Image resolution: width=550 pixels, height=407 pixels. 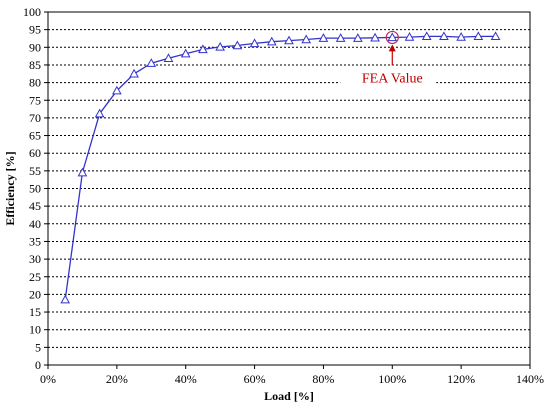 I want to click on fea-arrow-head, so click(x=392, y=48).